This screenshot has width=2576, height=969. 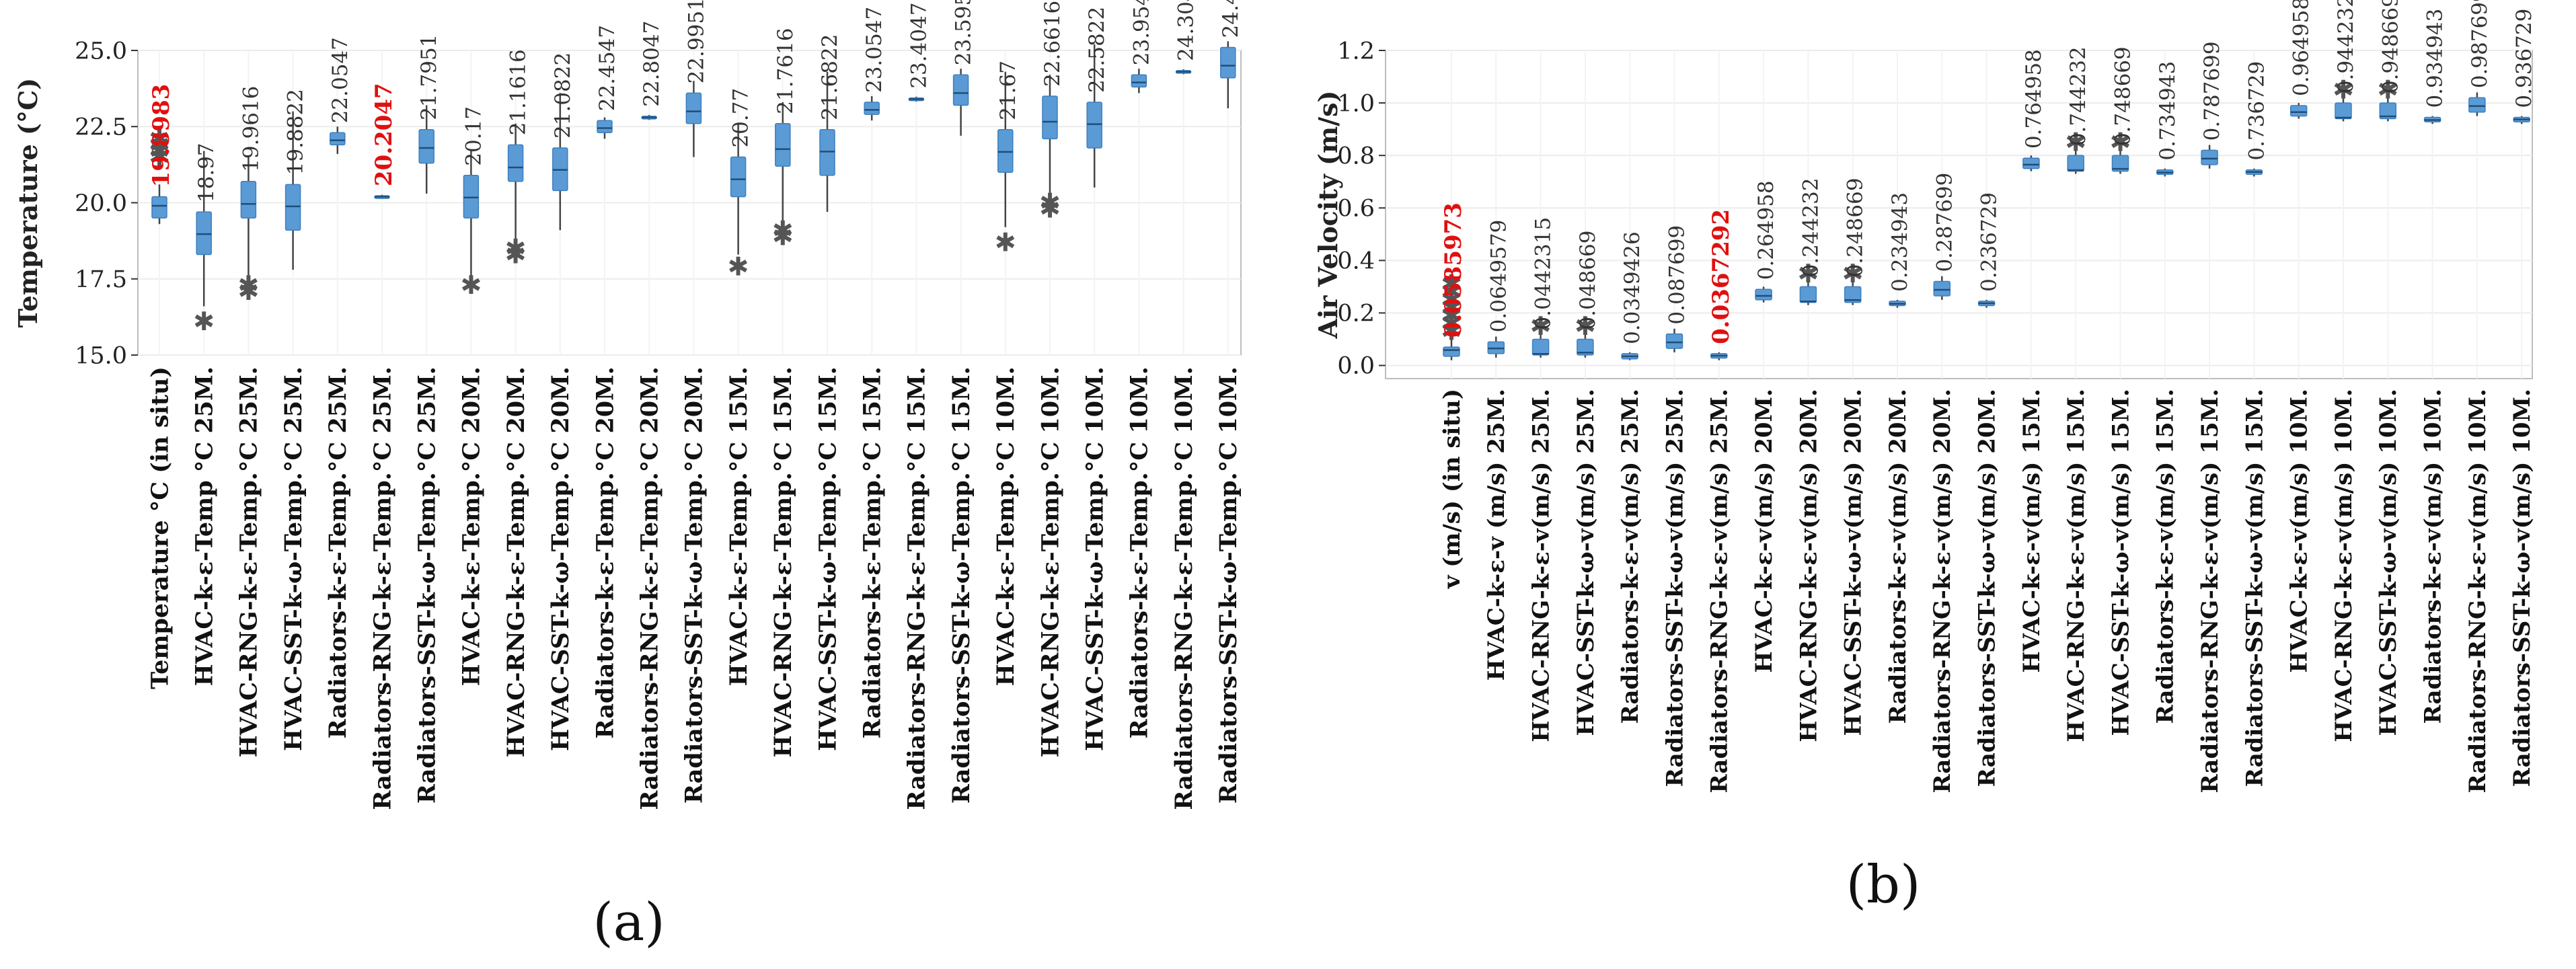 What do you see at coordinates (1186, 31) in the screenshot?
I see `data-label: 24.3047` at bounding box center [1186, 31].